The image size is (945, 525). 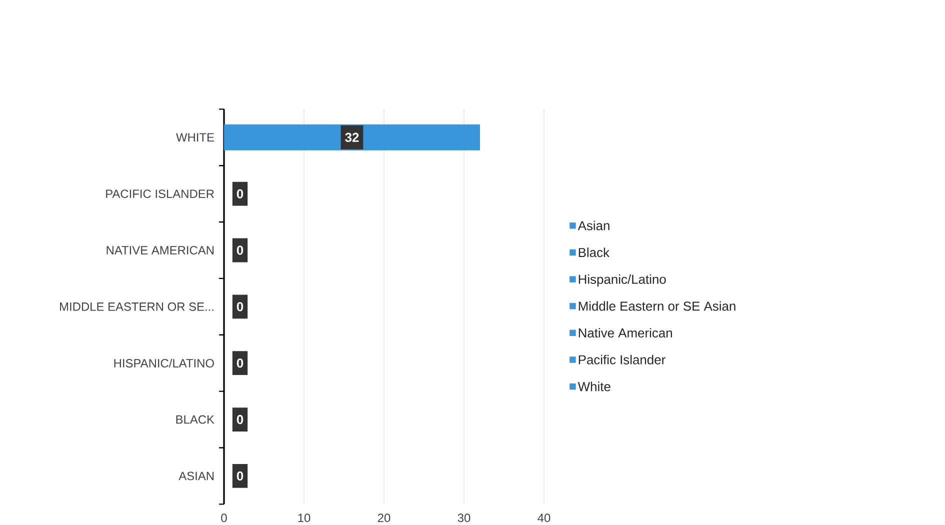 What do you see at coordinates (657, 306) in the screenshot?
I see `legend-label: Middle Eastern or SE Asian` at bounding box center [657, 306].